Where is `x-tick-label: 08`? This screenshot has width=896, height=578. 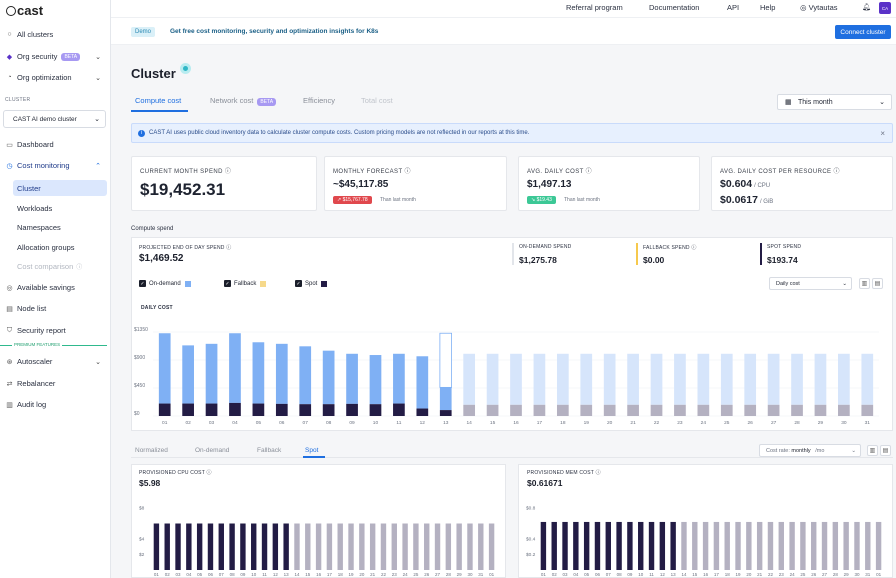
x-tick-label: 08 is located at coordinates (329, 423).